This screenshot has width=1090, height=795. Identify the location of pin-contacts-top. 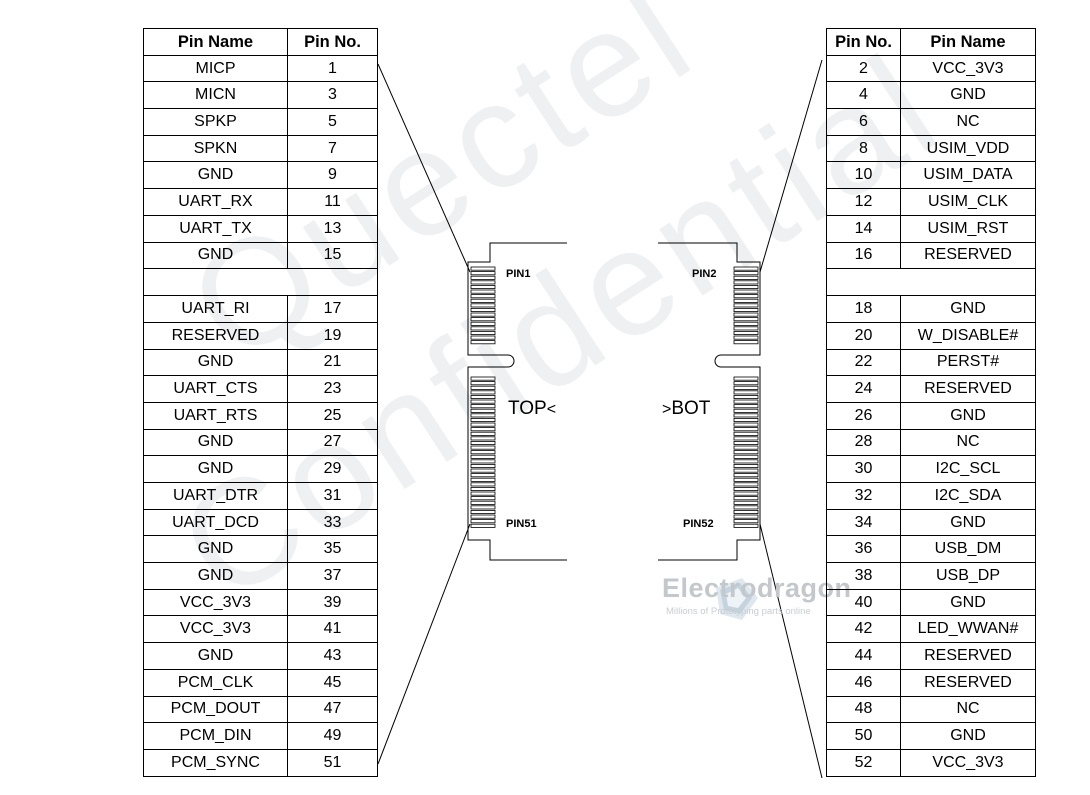
(483, 397).